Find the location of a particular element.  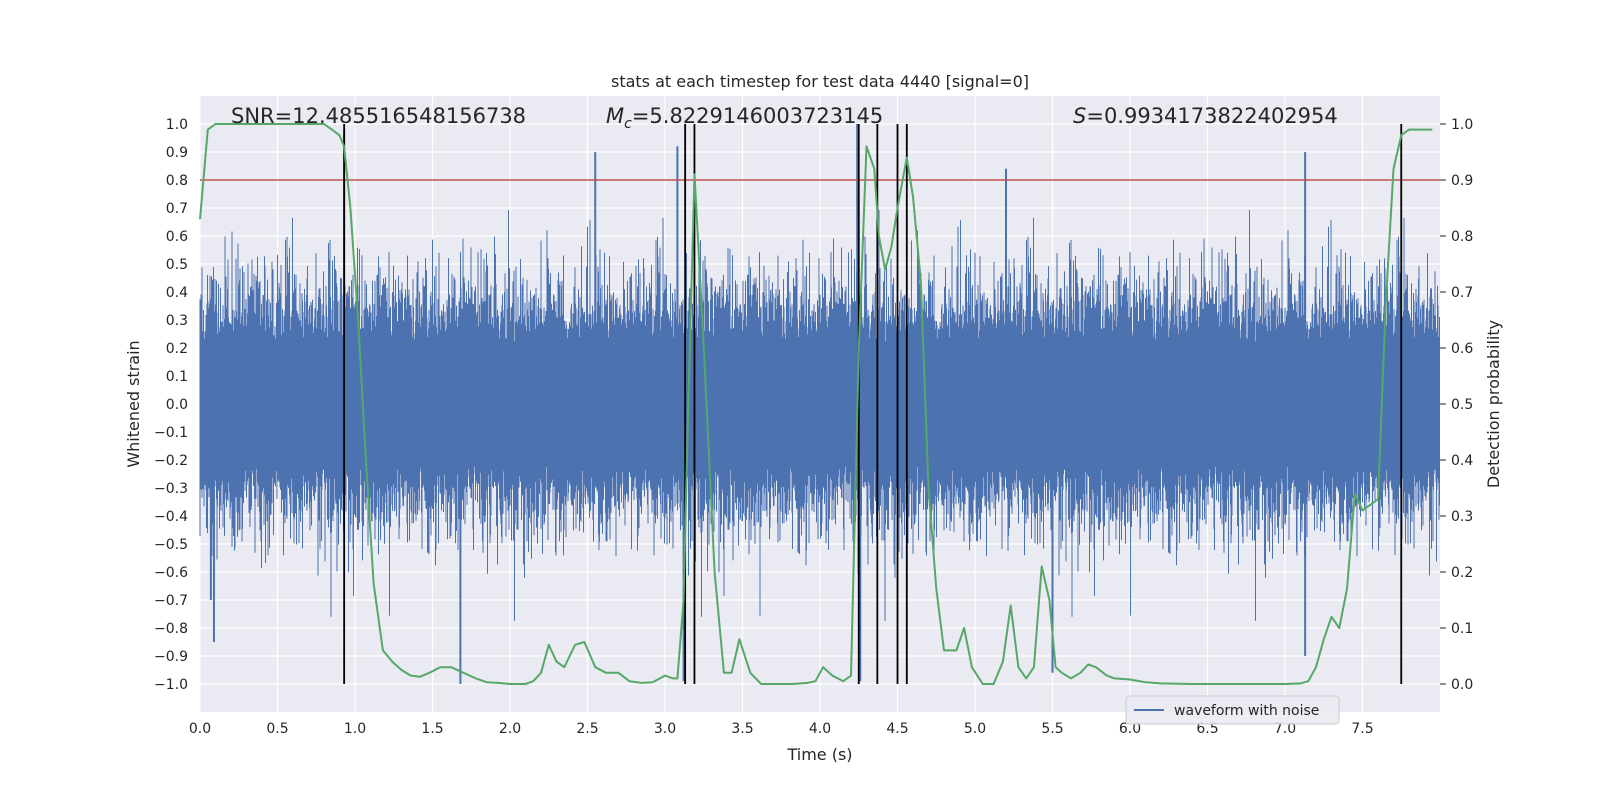

y-tick-label: 0.2 is located at coordinates (177, 349).